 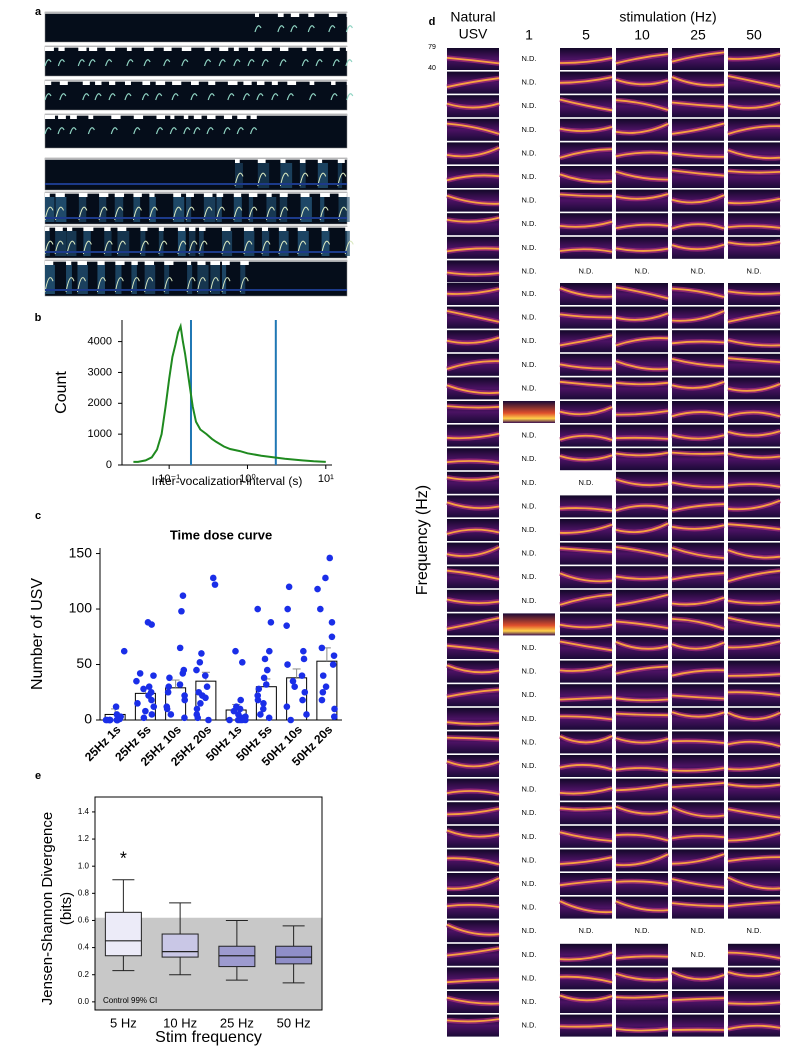 I want to click on y-tick-label: 0.2, so click(x=84, y=974).